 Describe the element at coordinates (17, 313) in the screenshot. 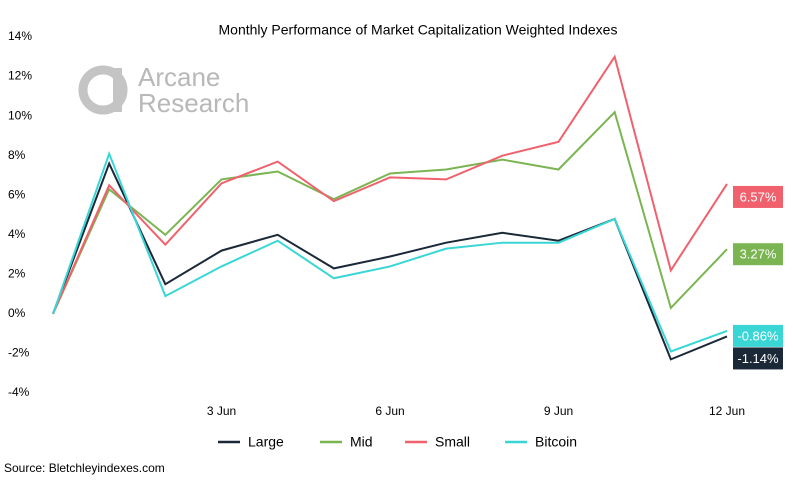

I see `y-tick-label: 0%` at that location.